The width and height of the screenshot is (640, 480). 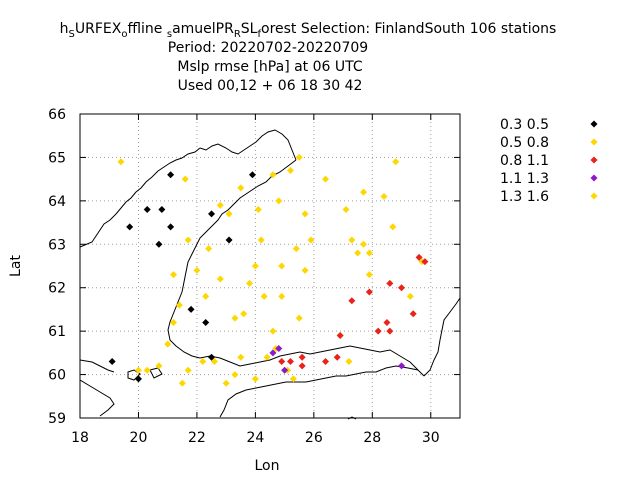 I want to click on legend-label: 0.5 0.8, so click(x=524, y=143).